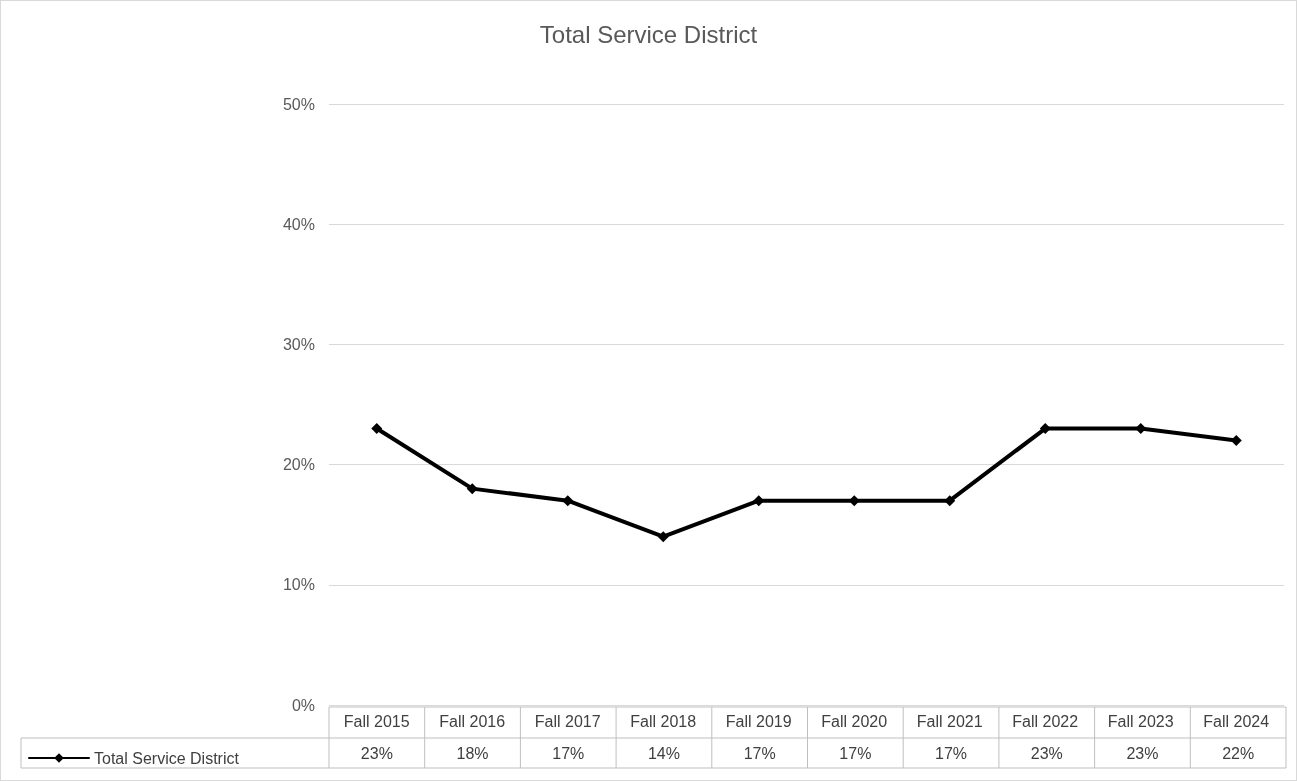 This screenshot has height=781, width=1297. I want to click on y-tick-label: 0%, so click(303, 705).